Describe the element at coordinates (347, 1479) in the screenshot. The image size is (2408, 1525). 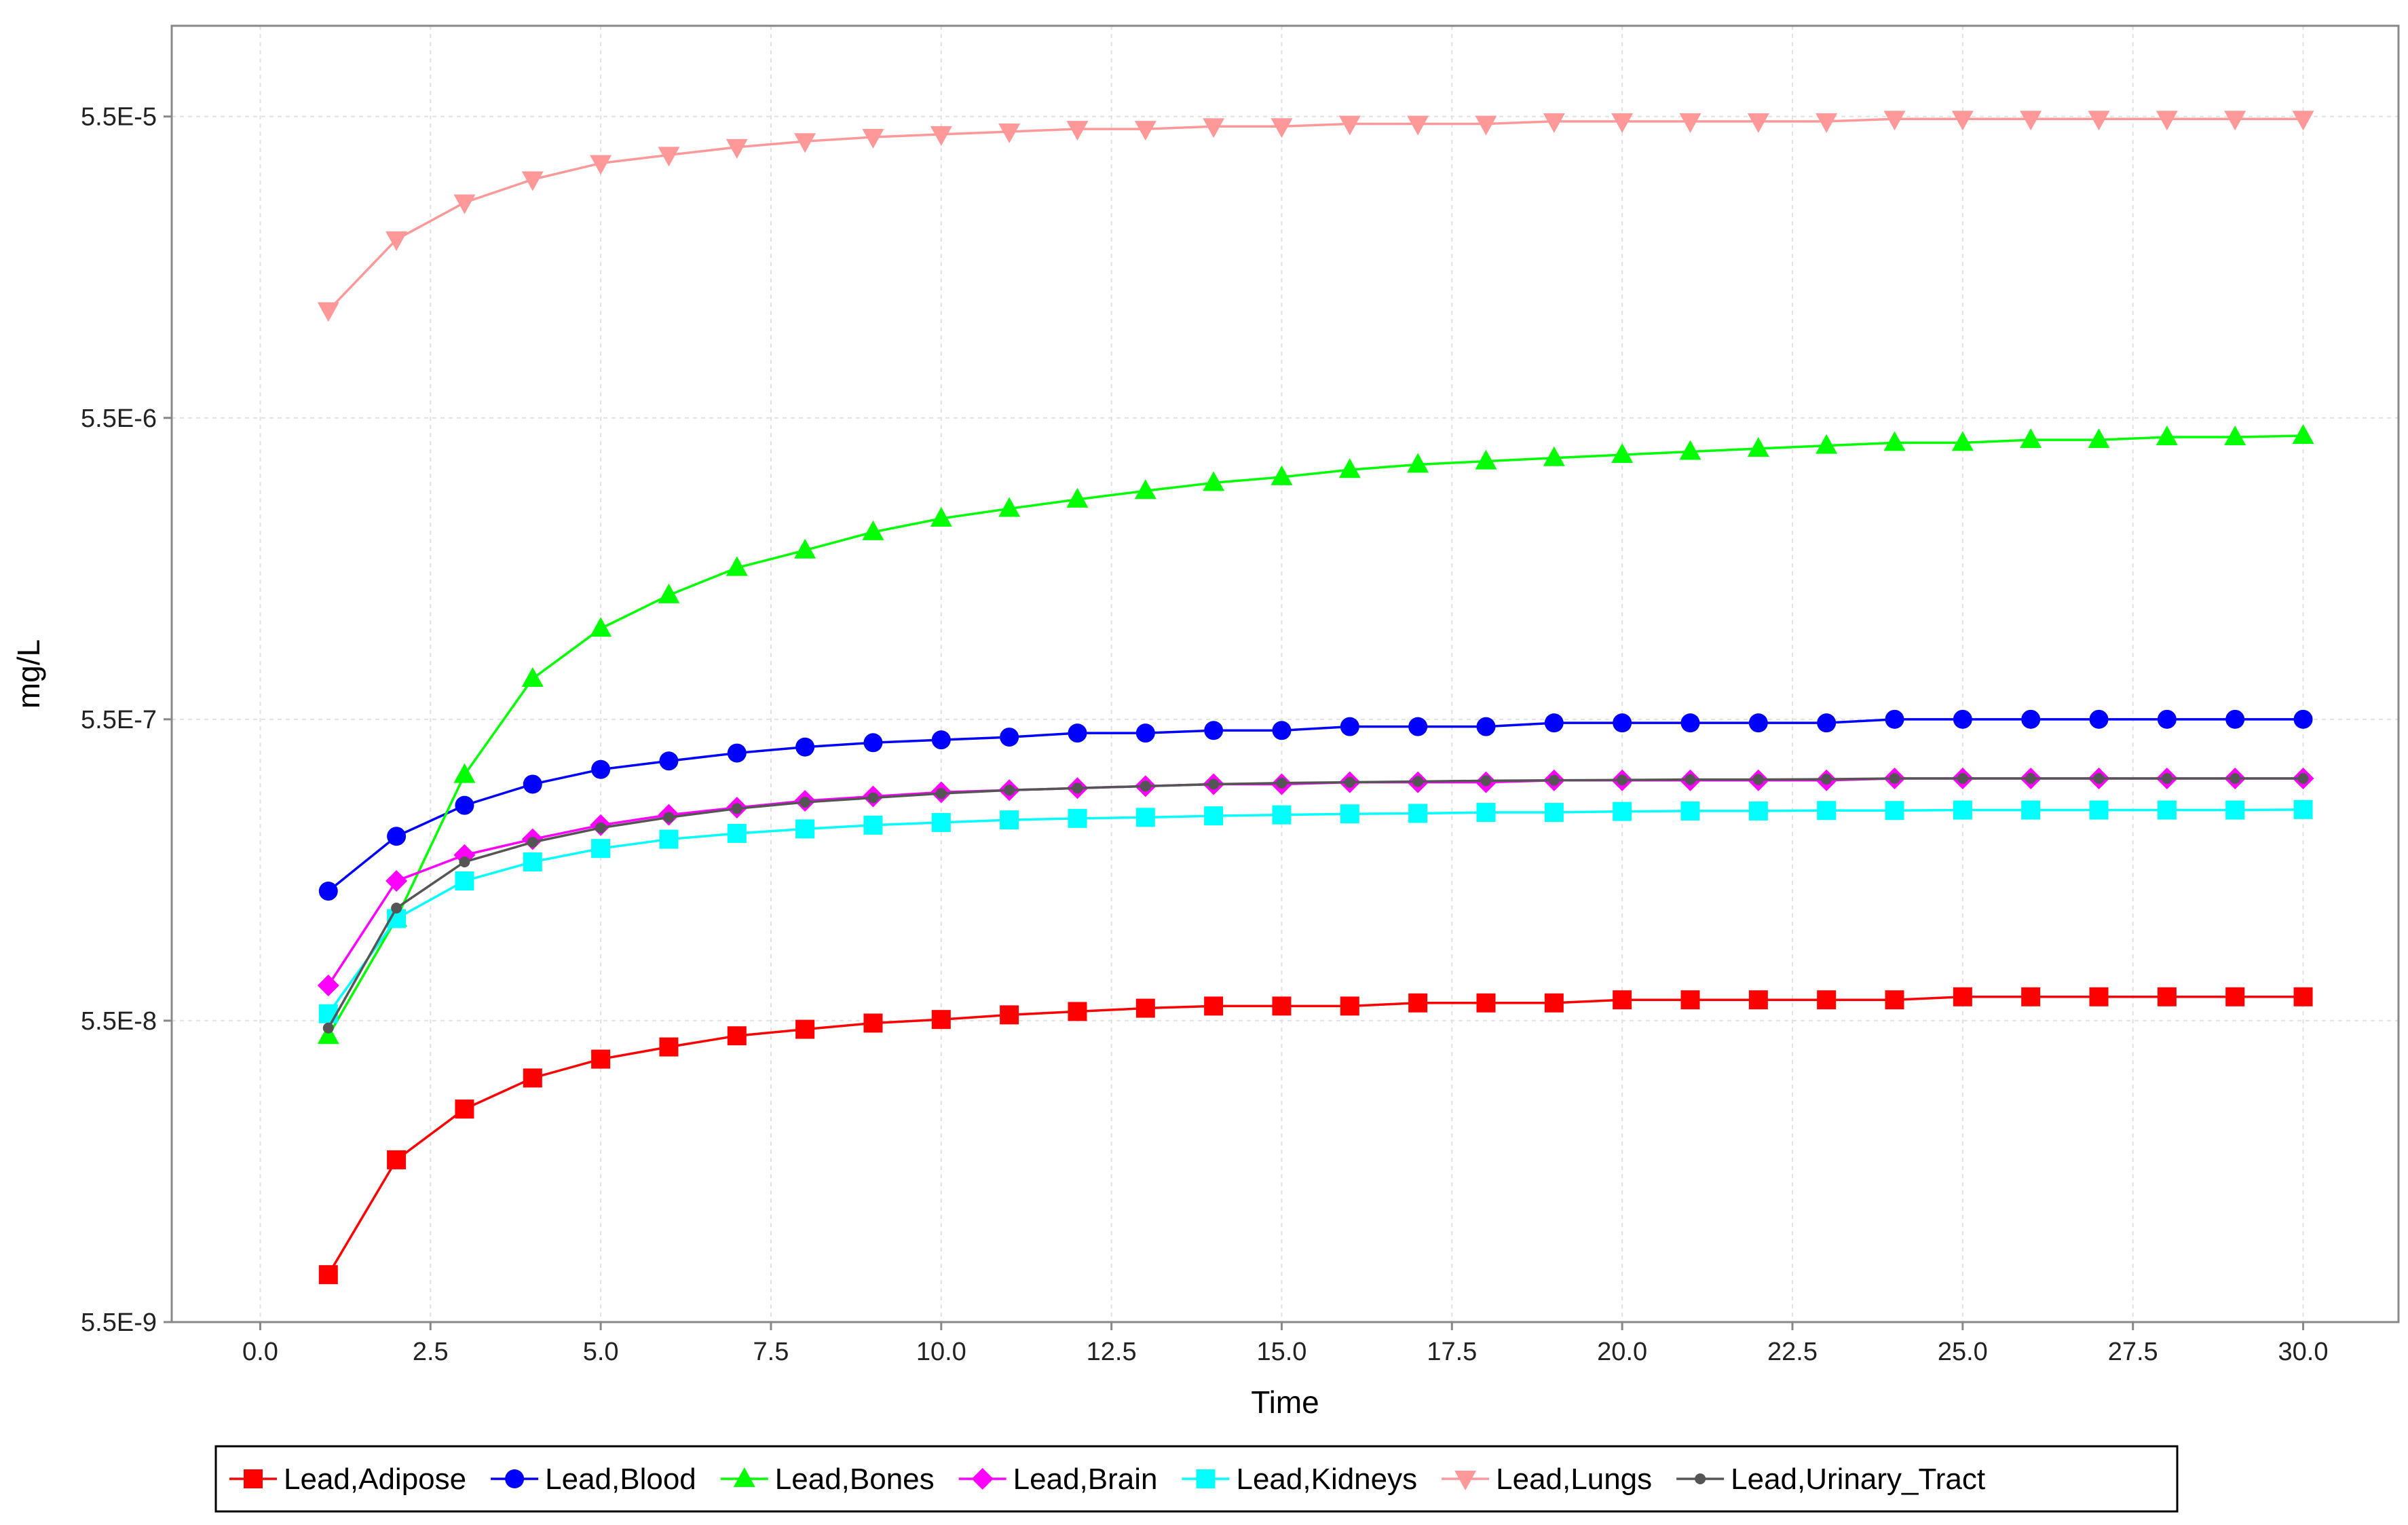
I see `legend-item-lead-adipose: Lead,Adipose` at that location.